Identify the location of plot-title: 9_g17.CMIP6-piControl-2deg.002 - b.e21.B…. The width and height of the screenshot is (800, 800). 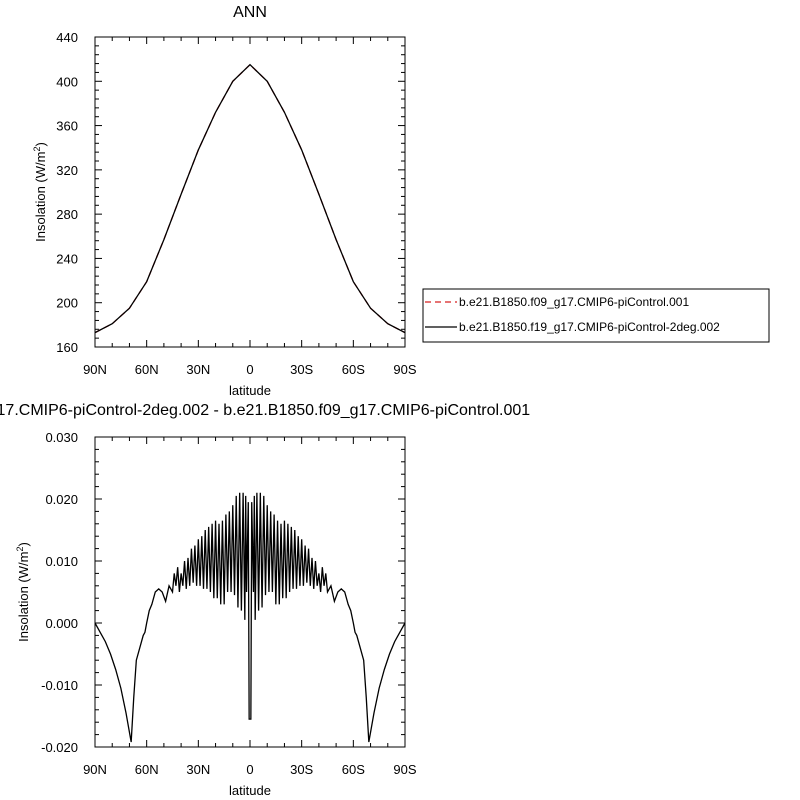
(265, 410).